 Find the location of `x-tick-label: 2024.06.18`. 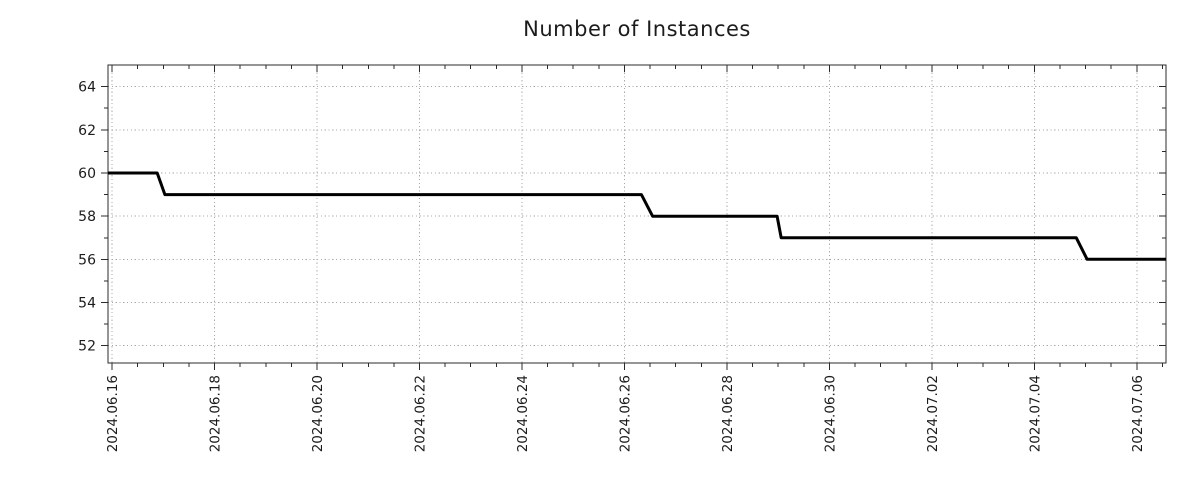

x-tick-label: 2024.06.18 is located at coordinates (216, 413).